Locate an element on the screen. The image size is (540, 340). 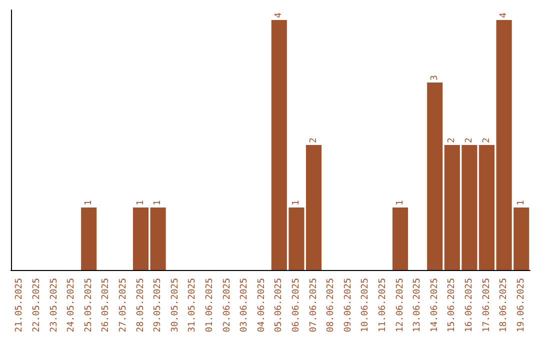
x-tick-label: 23.05.2025 is located at coordinates (54, 305).